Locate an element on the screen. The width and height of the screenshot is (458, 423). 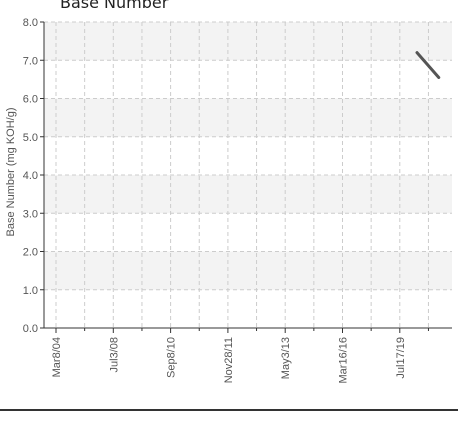
y-tick-label-0: 0.0 is located at coordinates (30, 329).